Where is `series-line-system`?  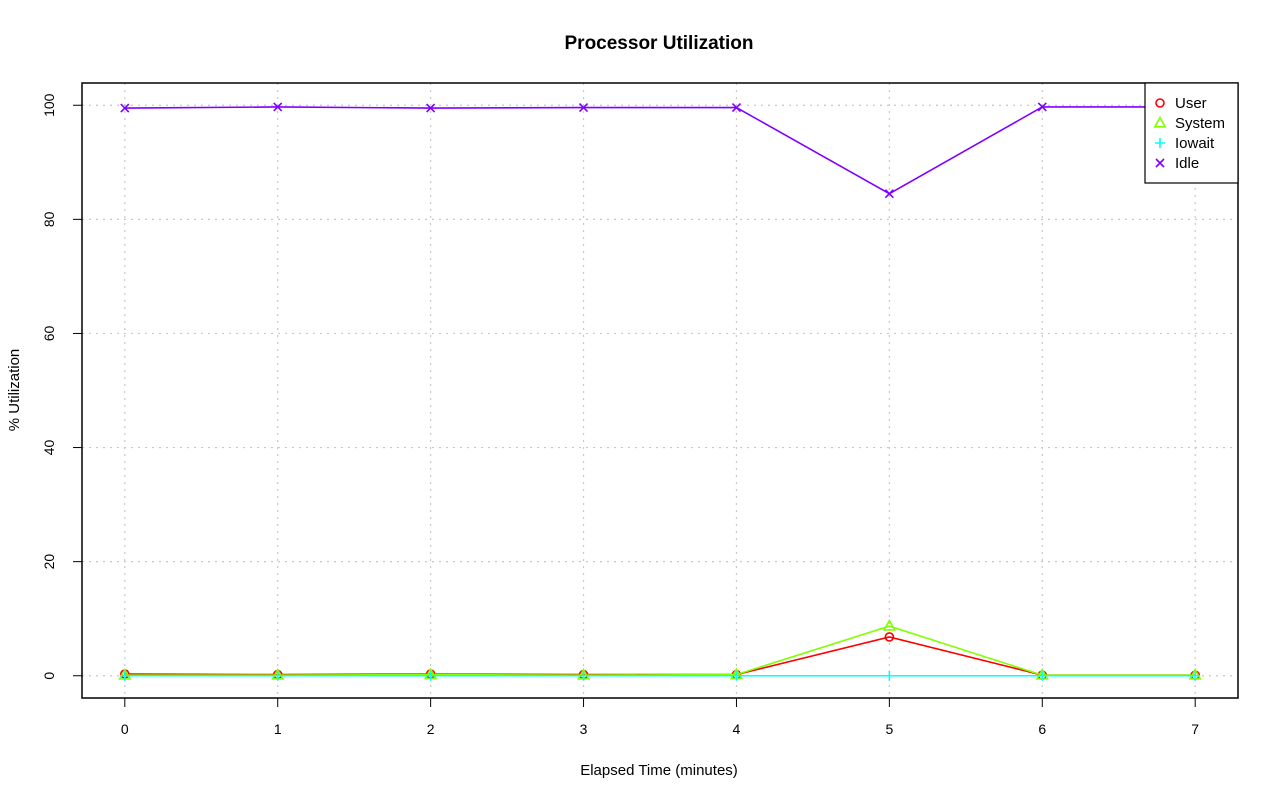
series-line-system is located at coordinates (660, 650).